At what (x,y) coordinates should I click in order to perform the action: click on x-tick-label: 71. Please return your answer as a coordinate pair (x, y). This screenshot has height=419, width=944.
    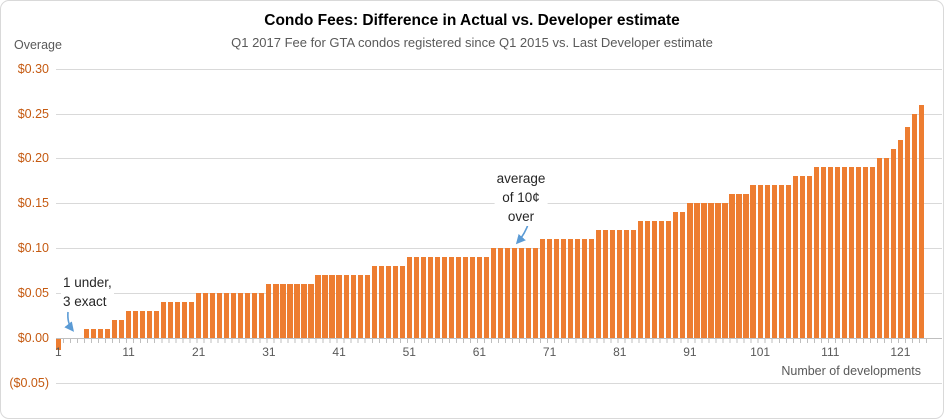
    Looking at the image, I should click on (549, 352).